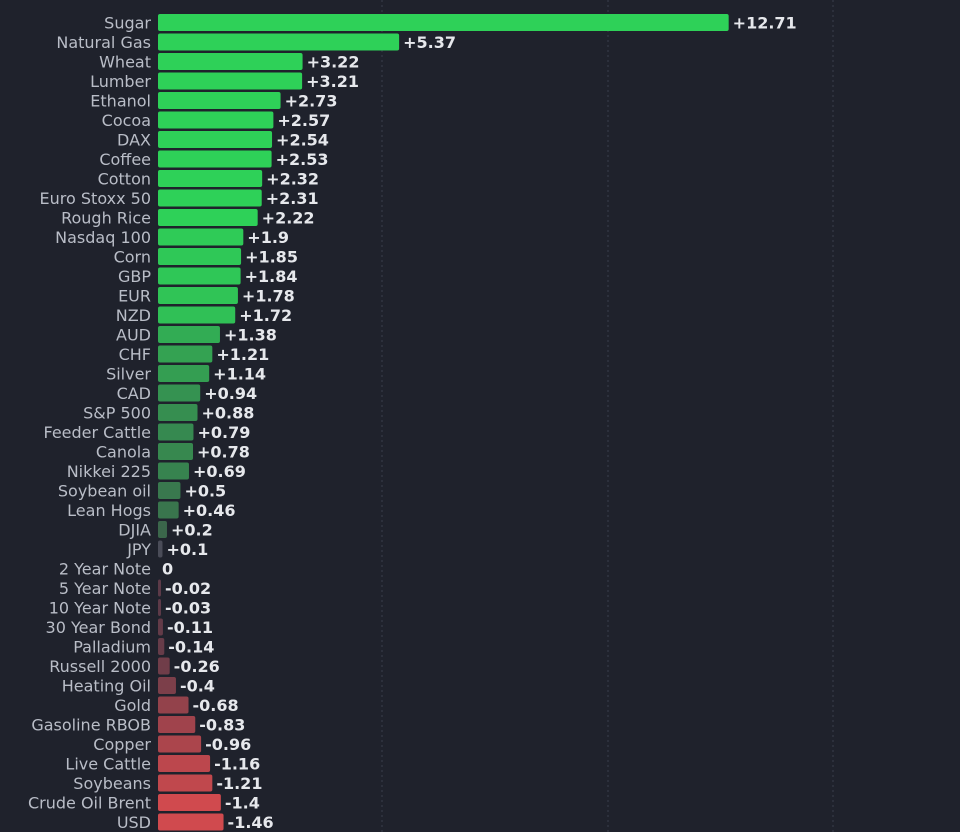 Image resolution: width=960 pixels, height=832 pixels. What do you see at coordinates (169, 490) in the screenshot?
I see `bar-soybean-oil` at bounding box center [169, 490].